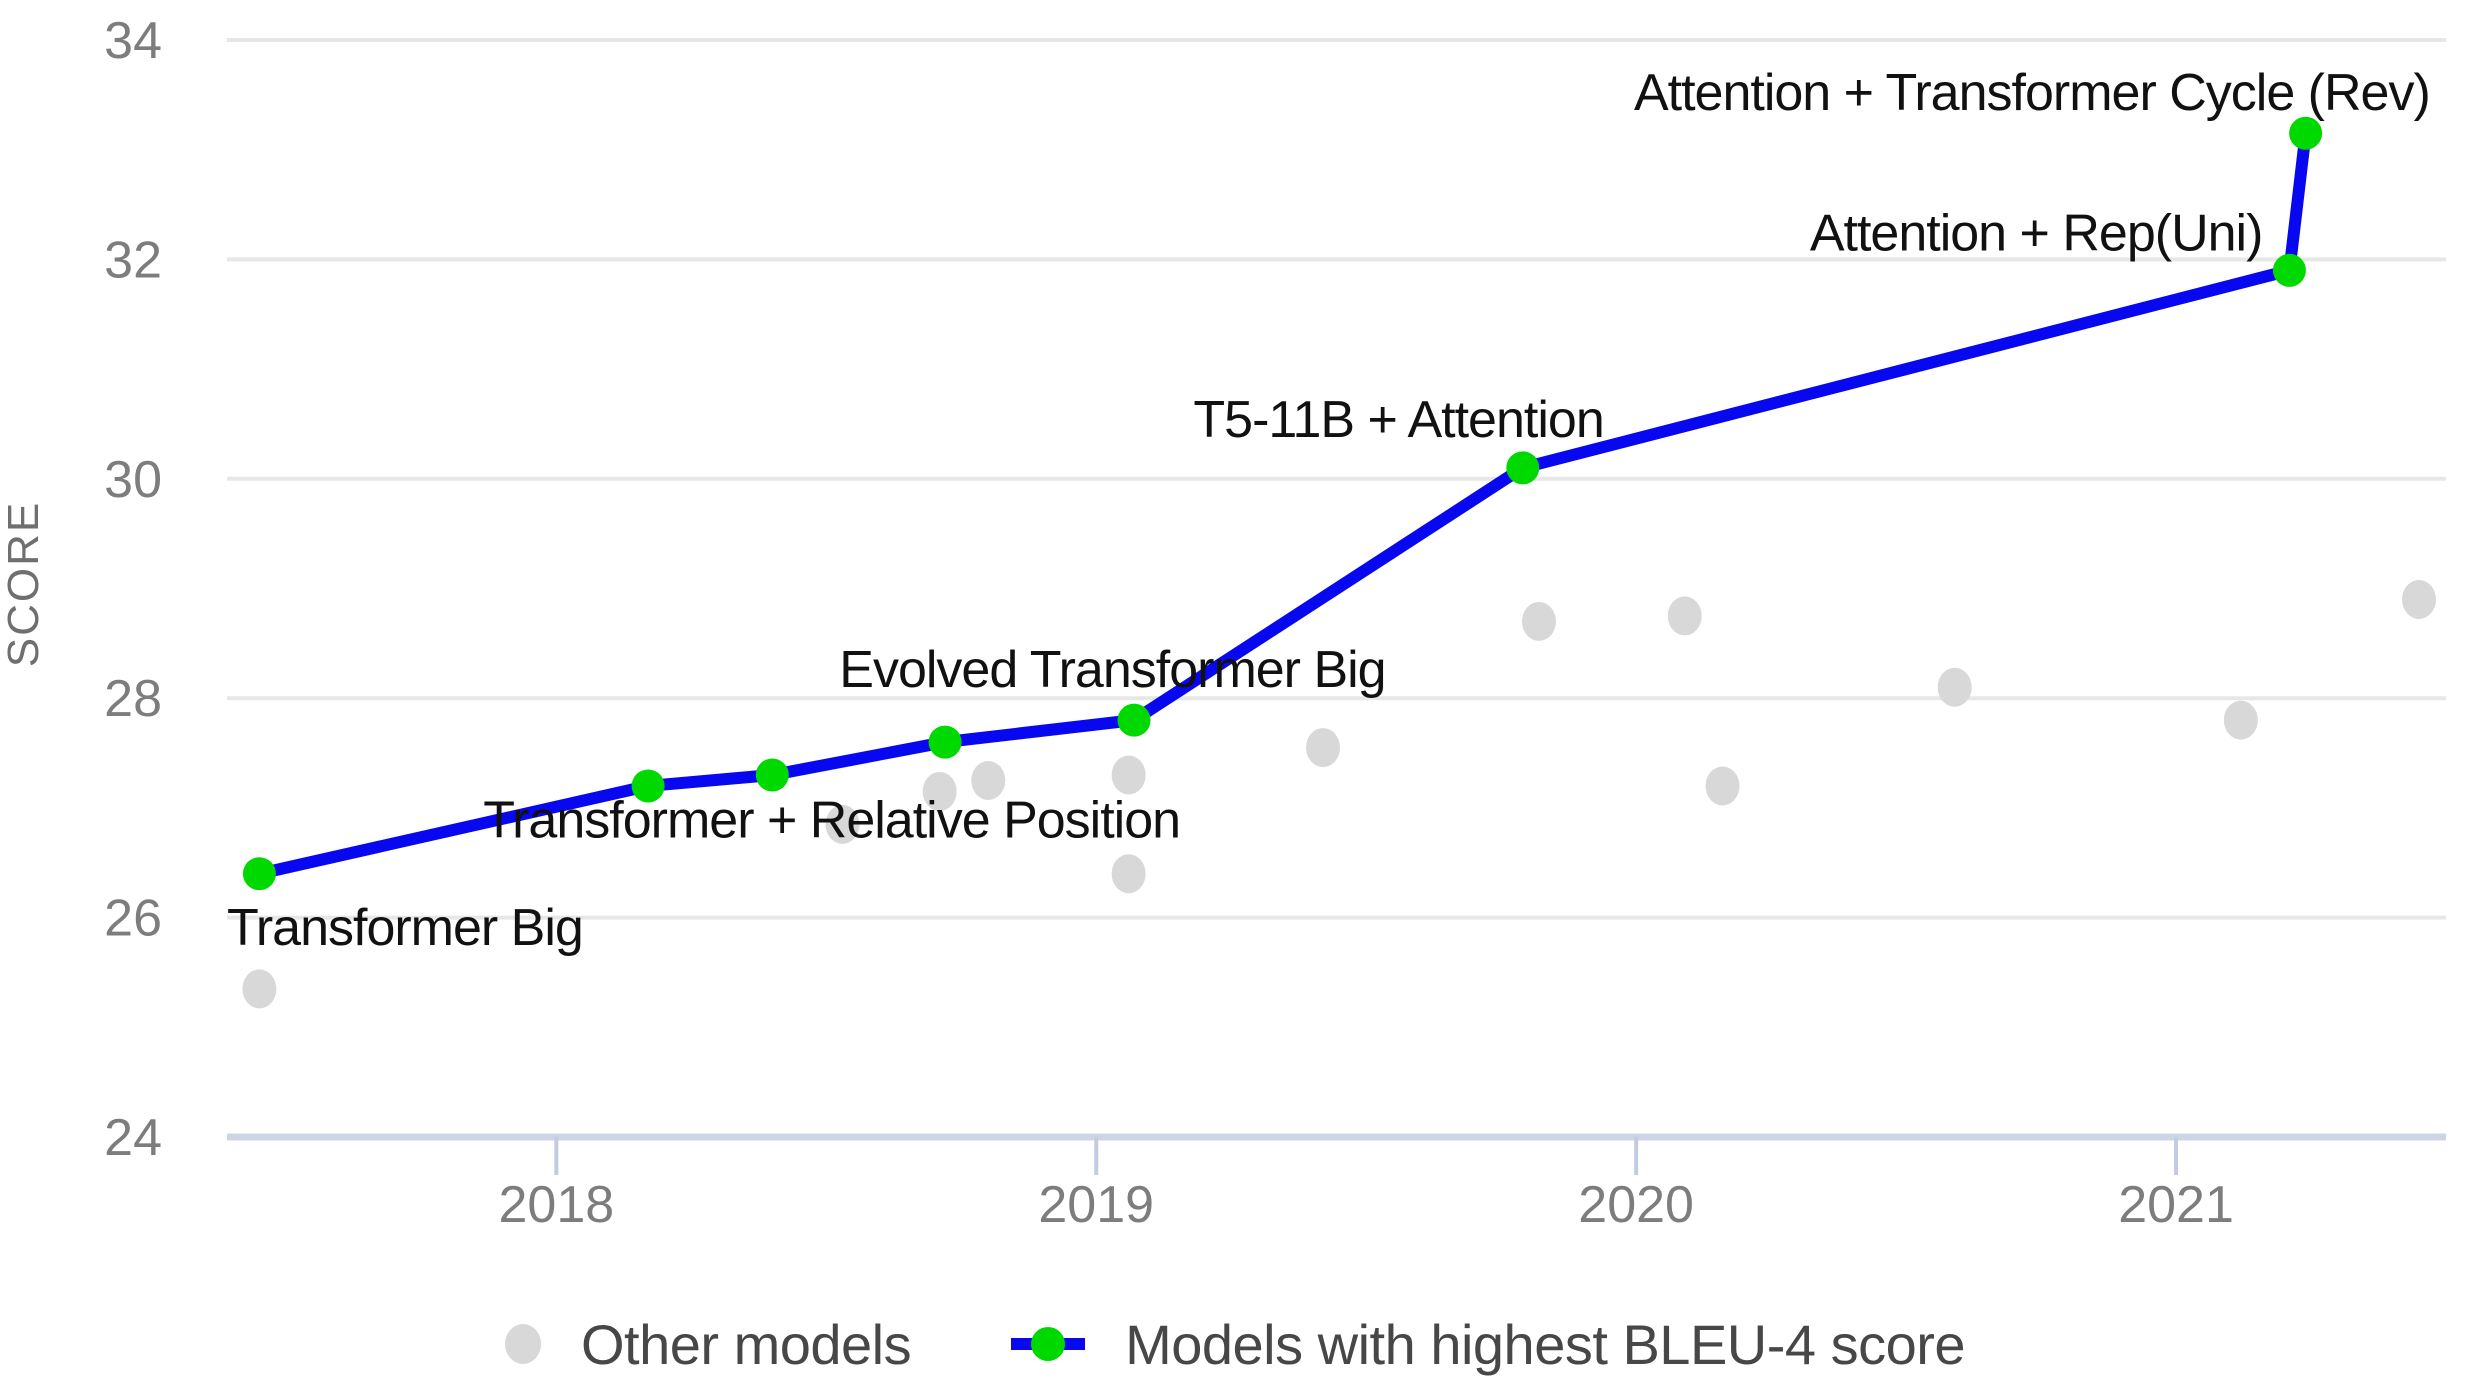 This screenshot has width=2470, height=1392. I want to click on legend-label-other-models: Other models, so click(746, 1344).